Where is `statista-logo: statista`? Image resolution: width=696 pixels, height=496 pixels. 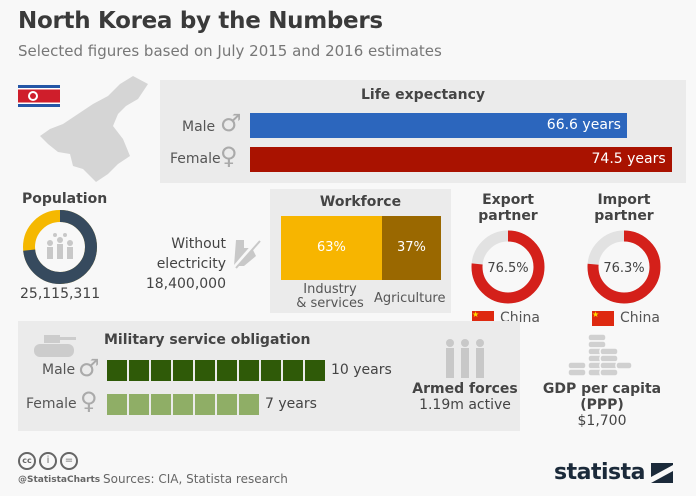
statista-logo: statista is located at coordinates (613, 472).